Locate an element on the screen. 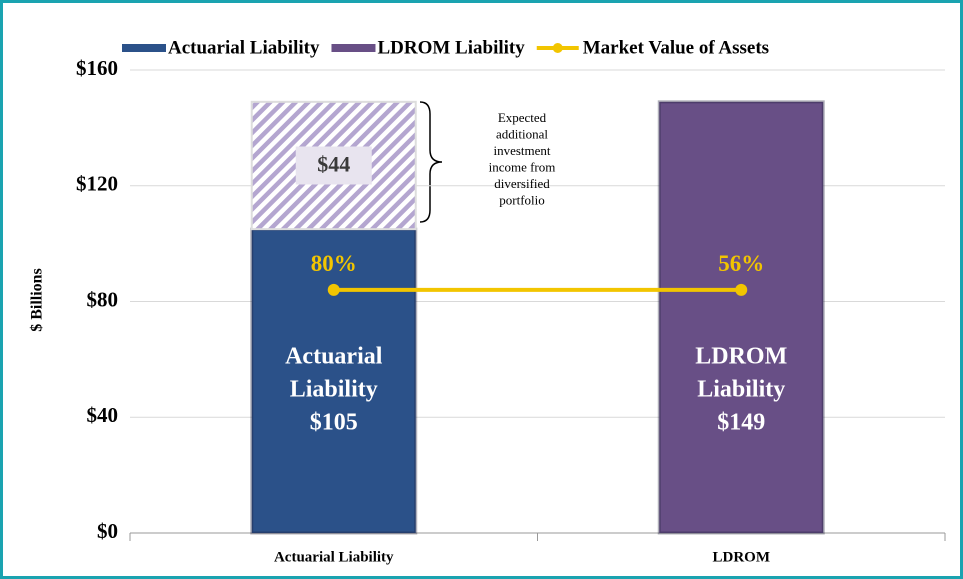 The width and height of the screenshot is (963, 579). legend-label: Actuarial Liability is located at coordinates (244, 47).